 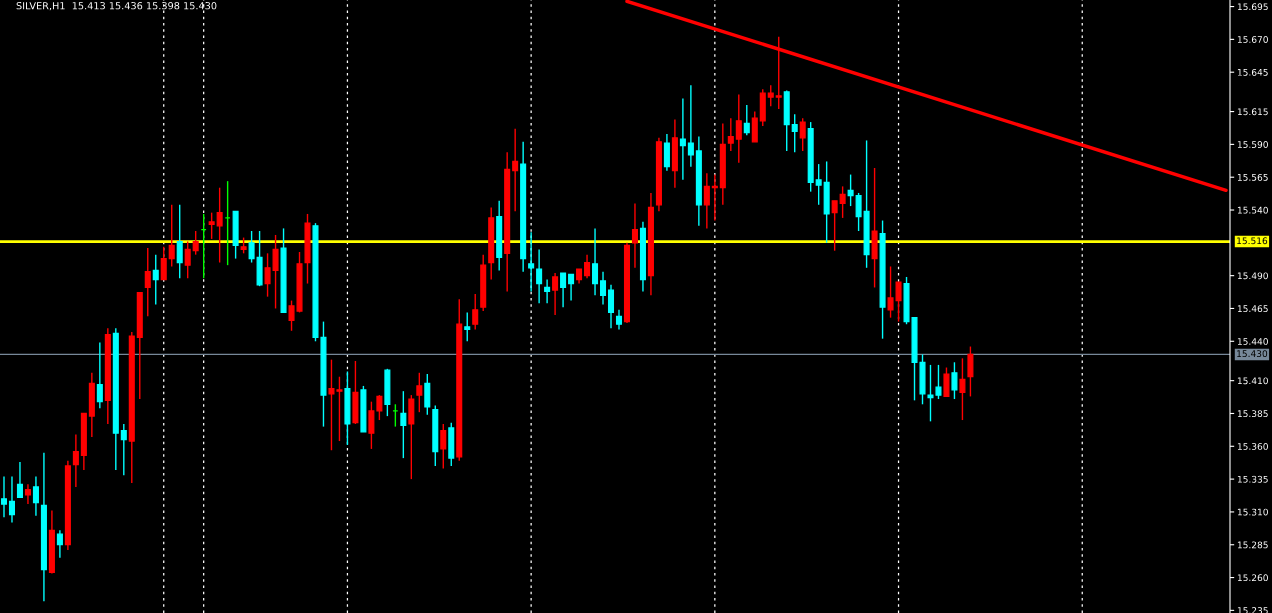 I want to click on y-tick-label: 15.465, so click(x=1252, y=309).